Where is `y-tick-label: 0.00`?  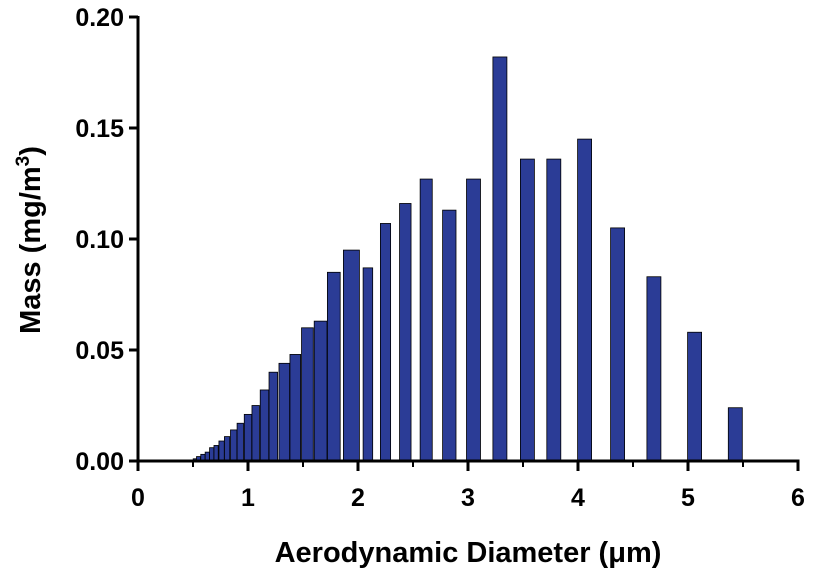
y-tick-label: 0.00 is located at coordinates (99, 462).